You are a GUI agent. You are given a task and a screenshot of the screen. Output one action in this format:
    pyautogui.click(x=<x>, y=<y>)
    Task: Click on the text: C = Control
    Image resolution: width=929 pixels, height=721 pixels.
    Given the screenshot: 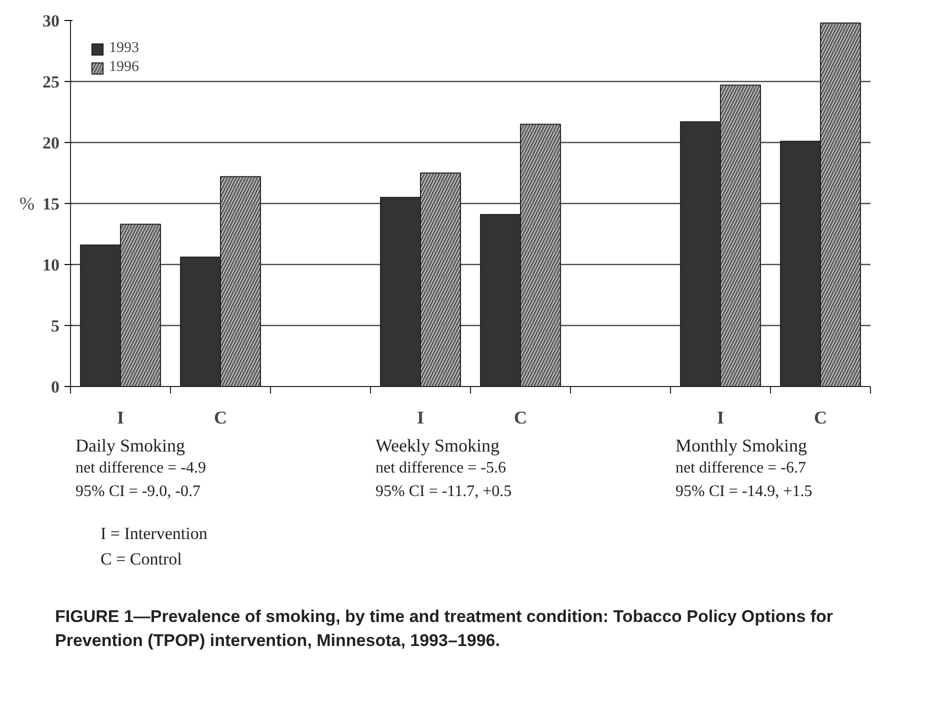 What is the action you would take?
    pyautogui.click(x=141, y=559)
    